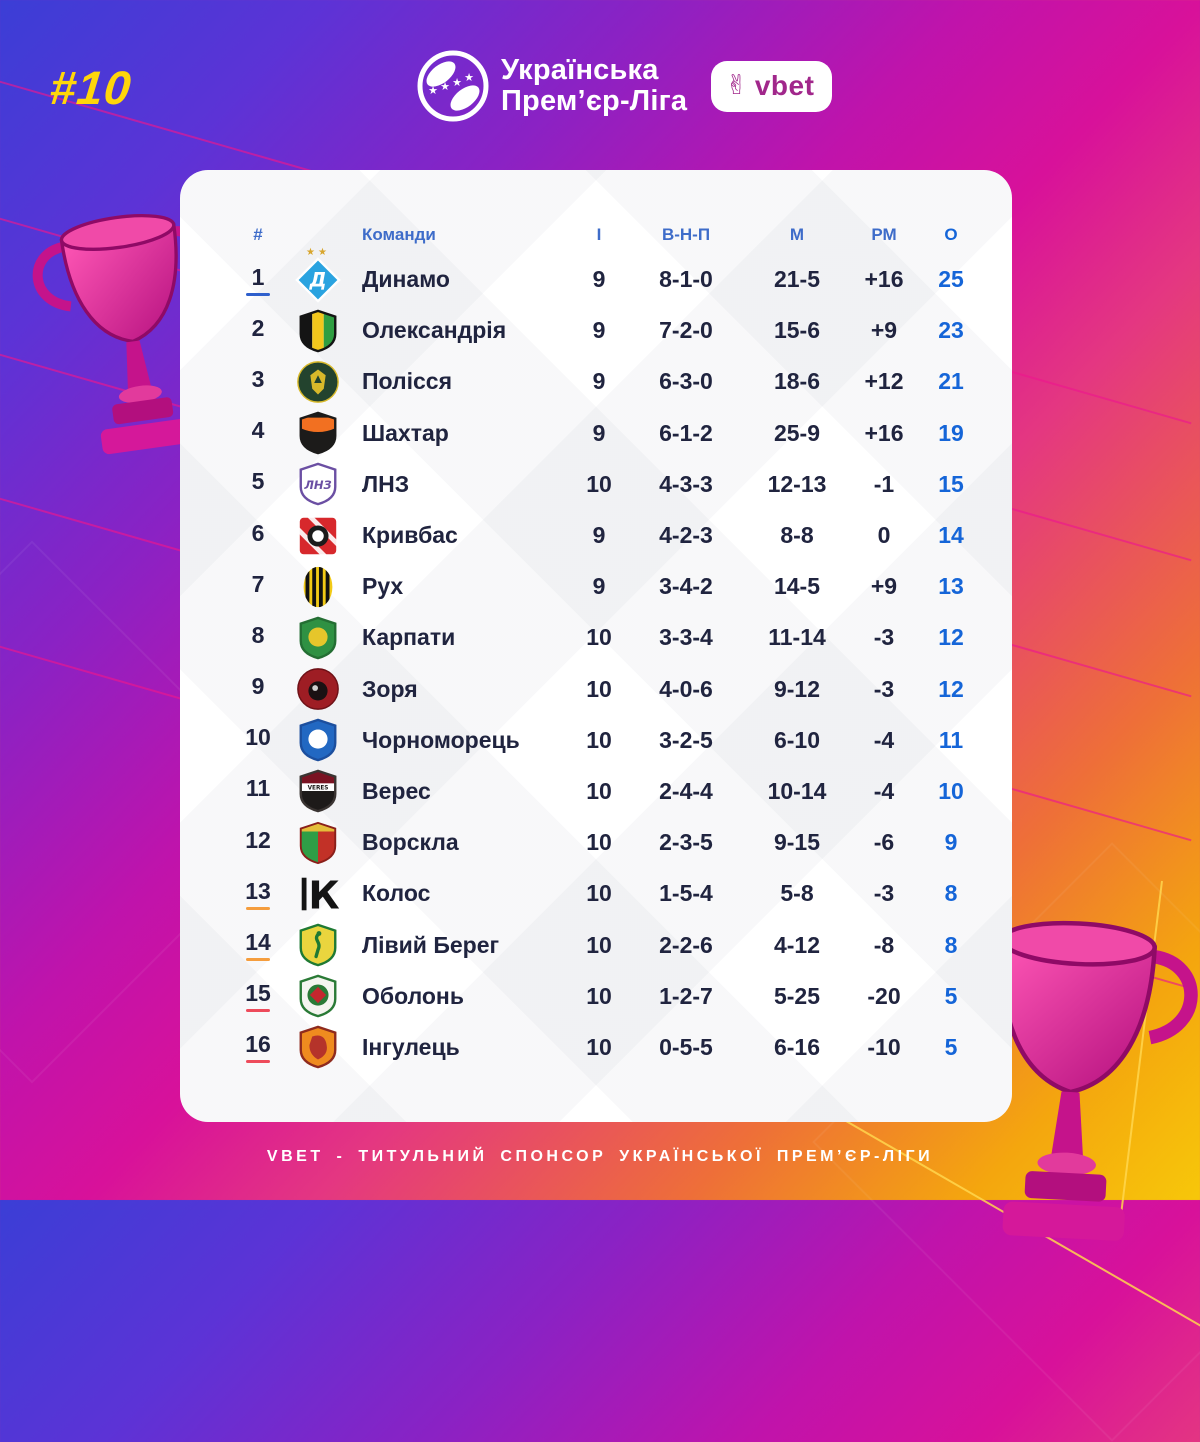 Image resolution: width=1200 pixels, height=1442 pixels. I want to click on team-gd: +16, so click(884, 279).